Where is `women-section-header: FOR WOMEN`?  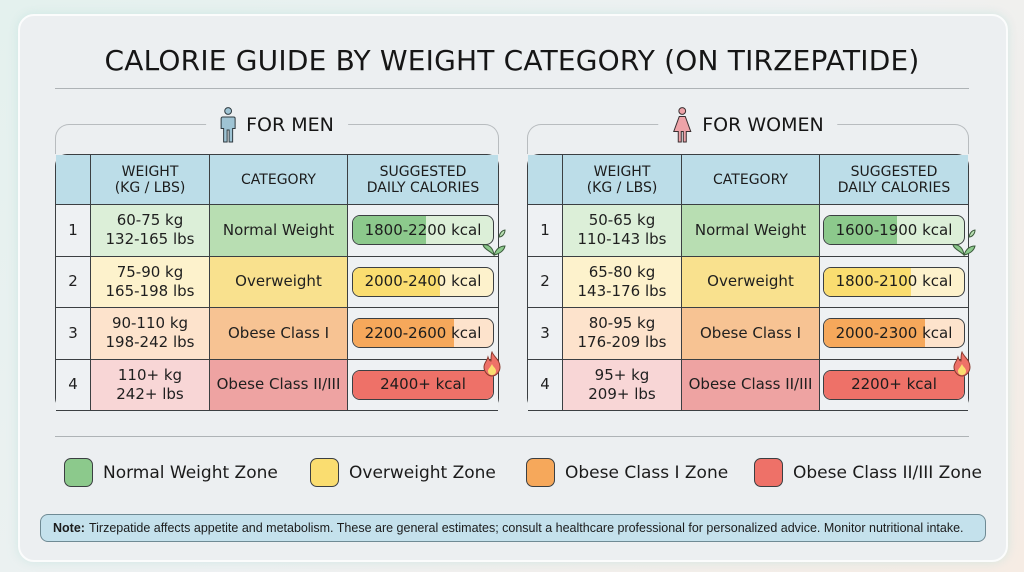
women-section-header: FOR WOMEN is located at coordinates (748, 130).